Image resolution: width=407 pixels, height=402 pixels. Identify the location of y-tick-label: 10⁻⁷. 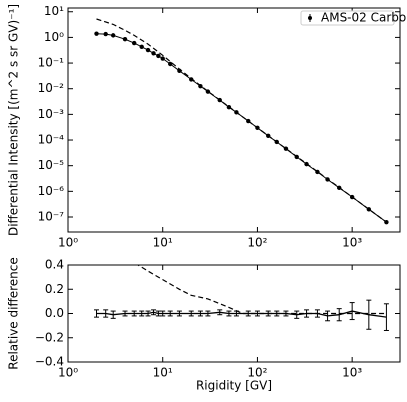
(51, 216).